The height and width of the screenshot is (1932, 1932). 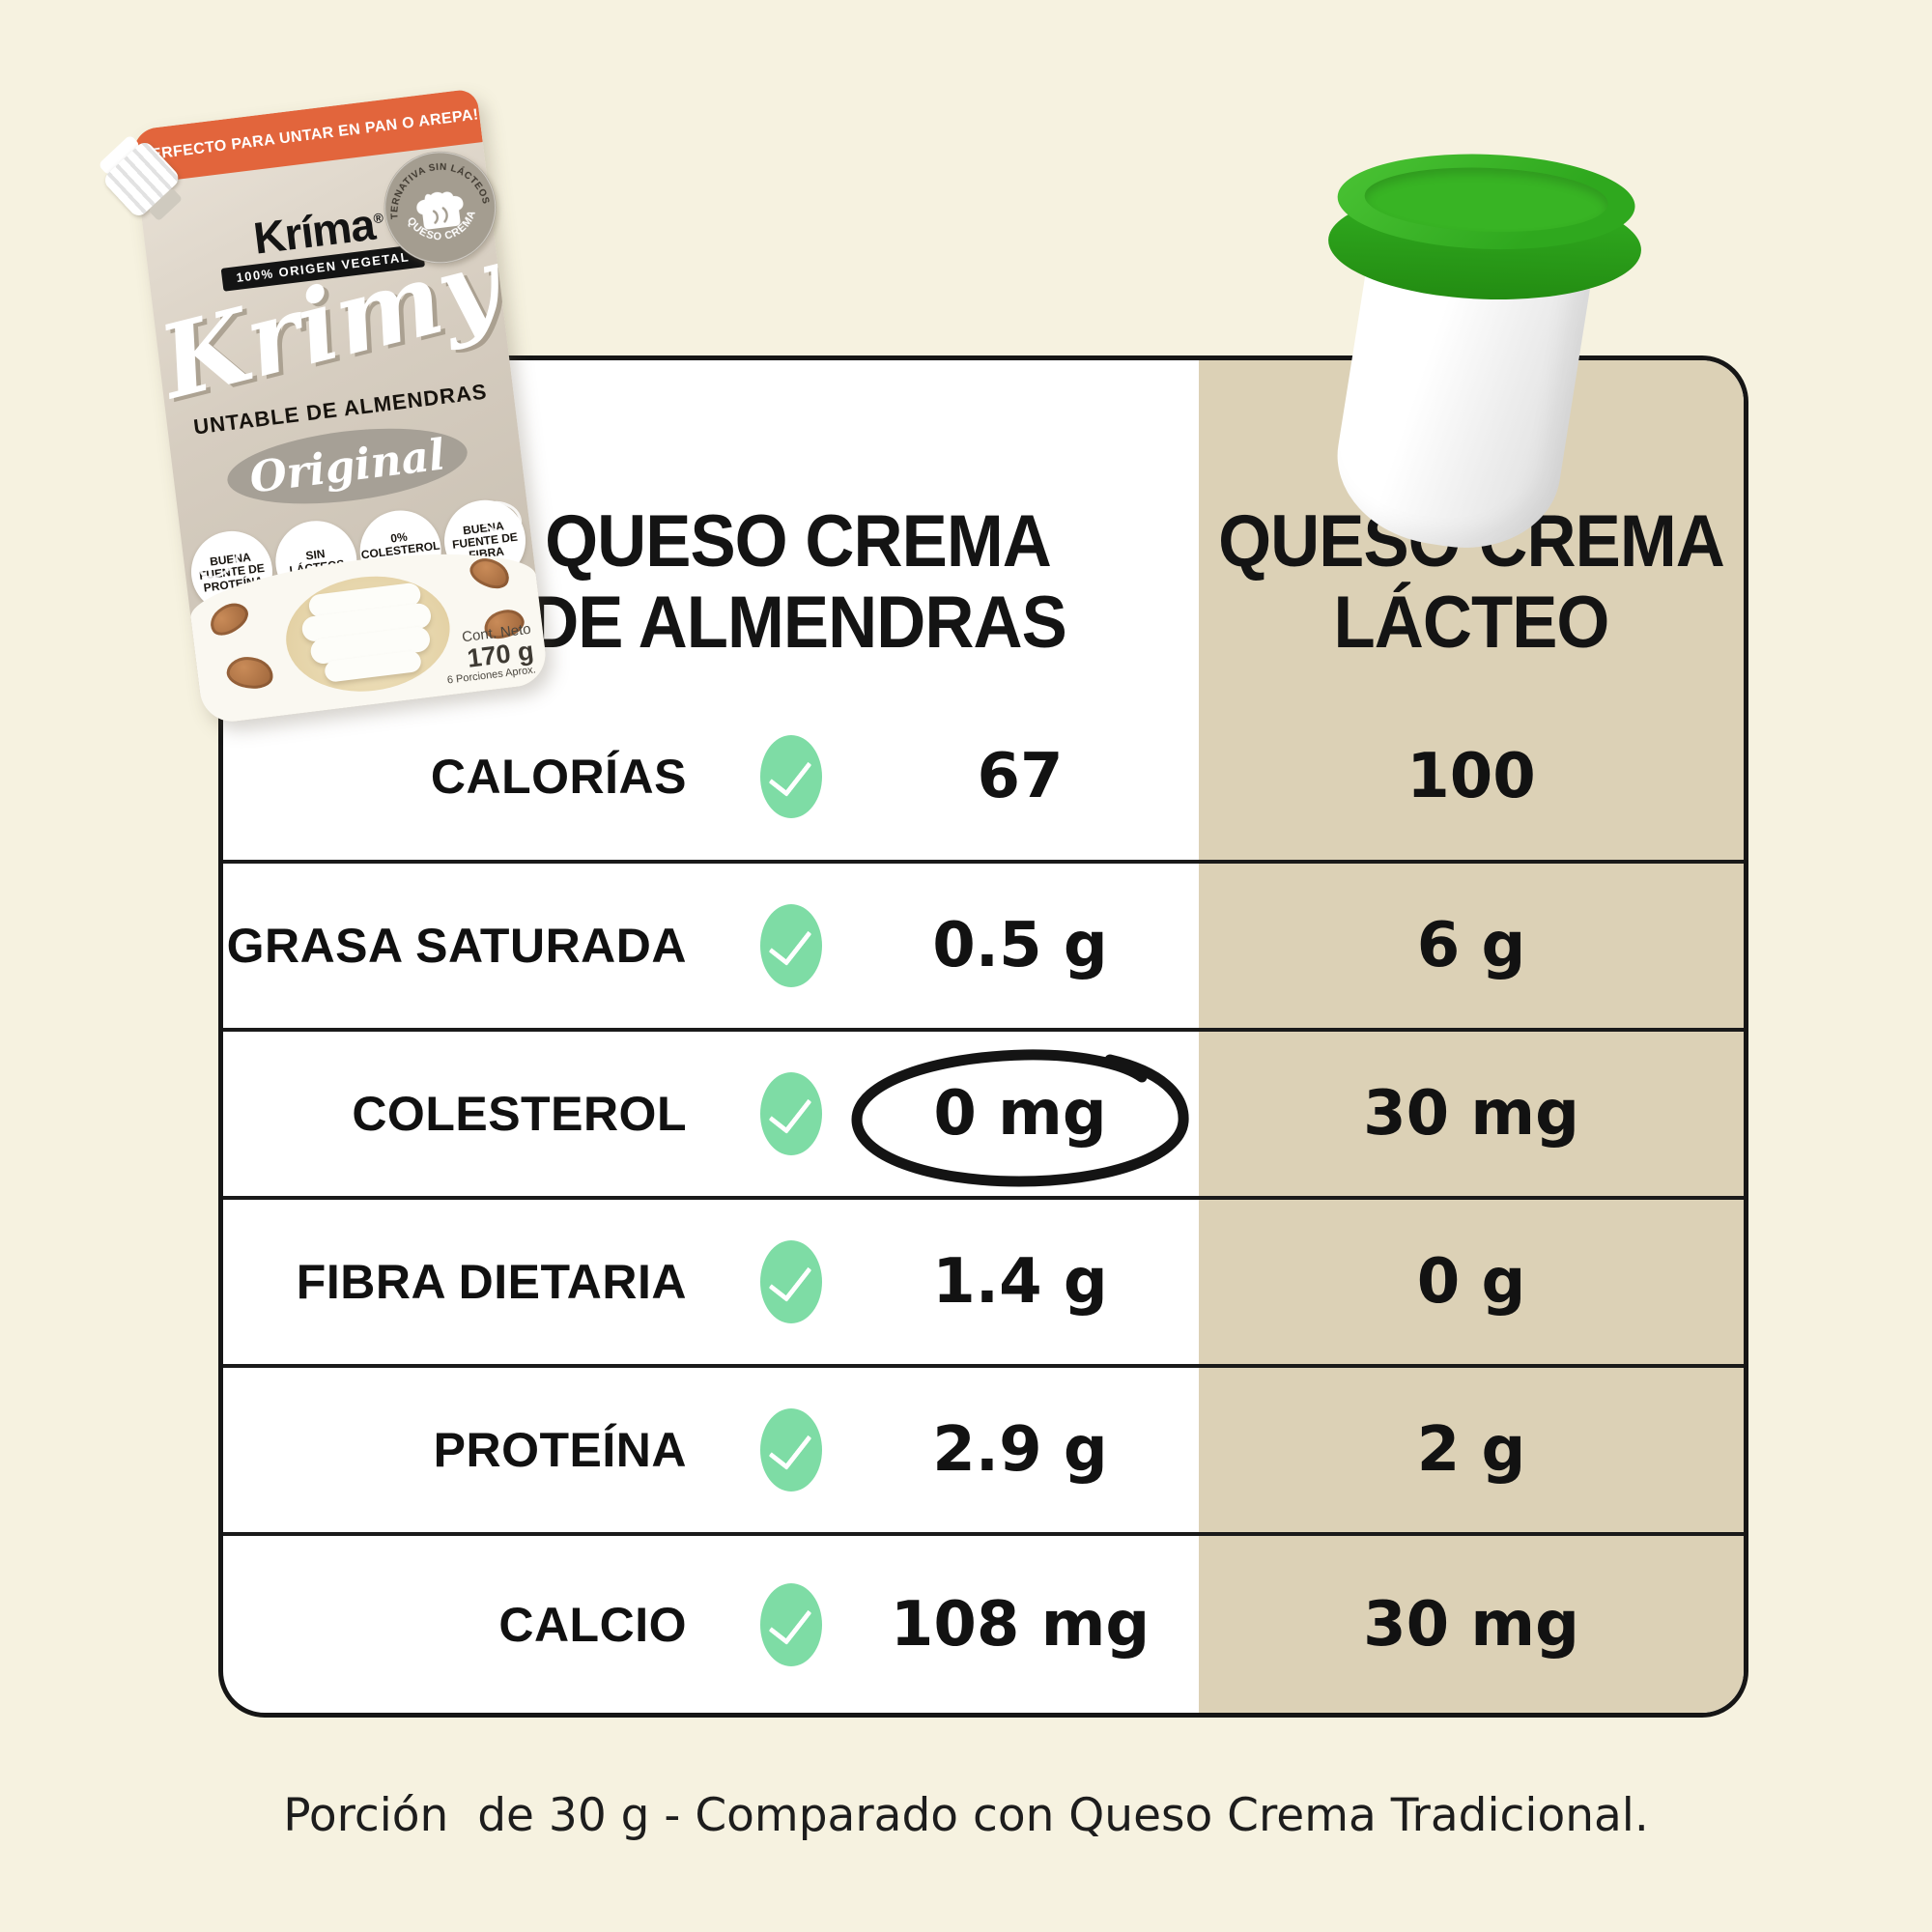 I want to click on almond-value: 0.5 g, so click(x=1020, y=945).